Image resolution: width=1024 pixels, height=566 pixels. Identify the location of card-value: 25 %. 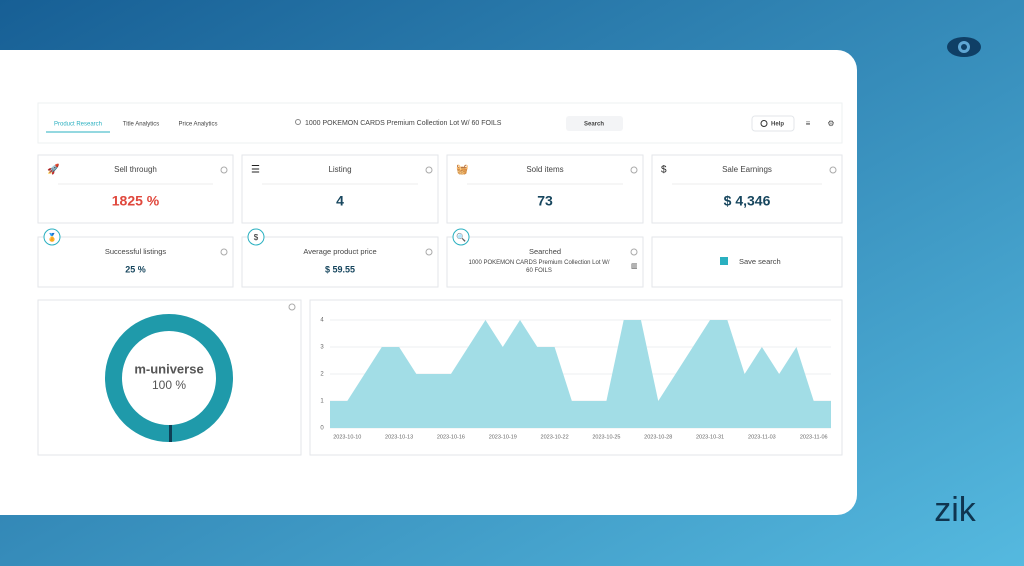
(135, 269).